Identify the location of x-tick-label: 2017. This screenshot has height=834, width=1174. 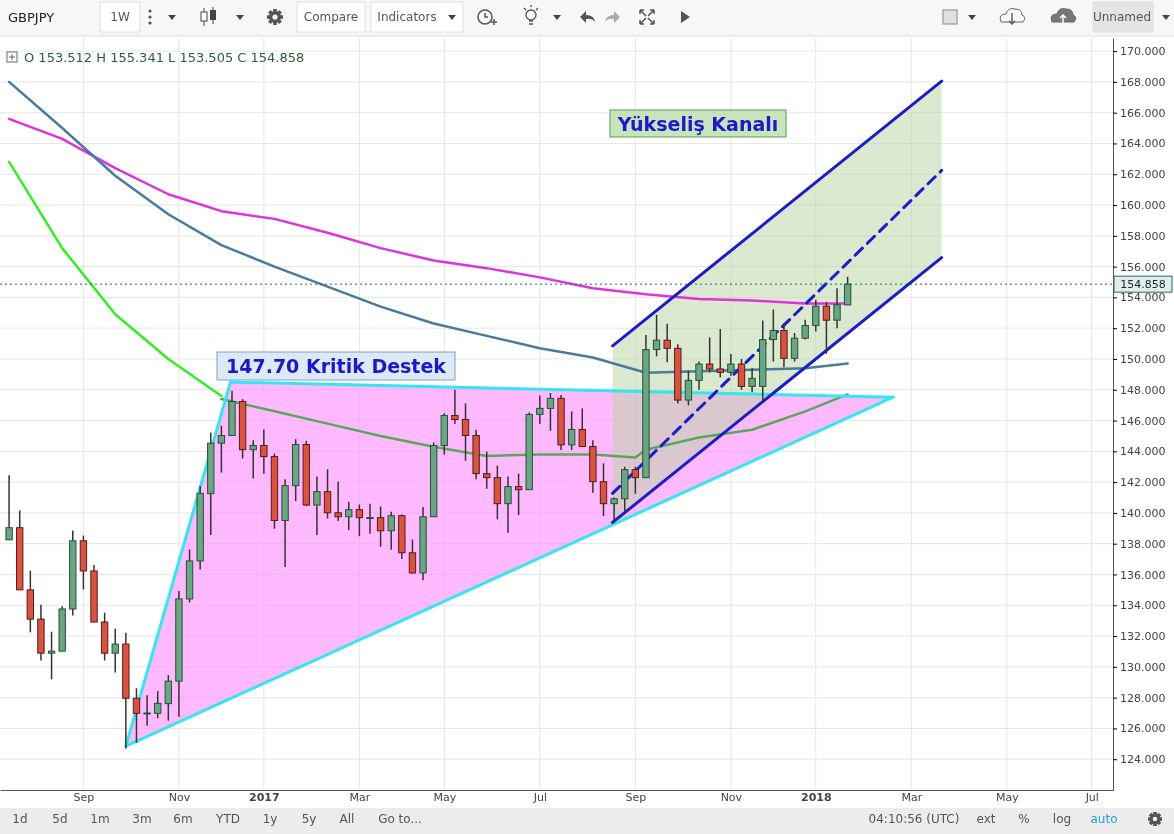
(264, 797).